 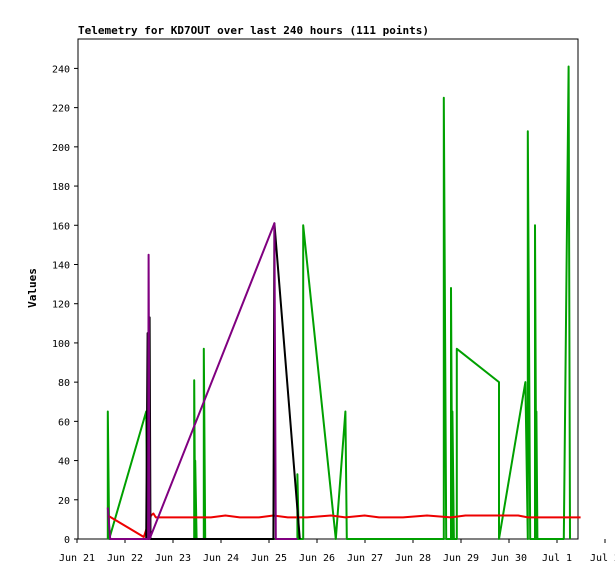 What do you see at coordinates (61, 226) in the screenshot?
I see `y-tick-label: 160` at bounding box center [61, 226].